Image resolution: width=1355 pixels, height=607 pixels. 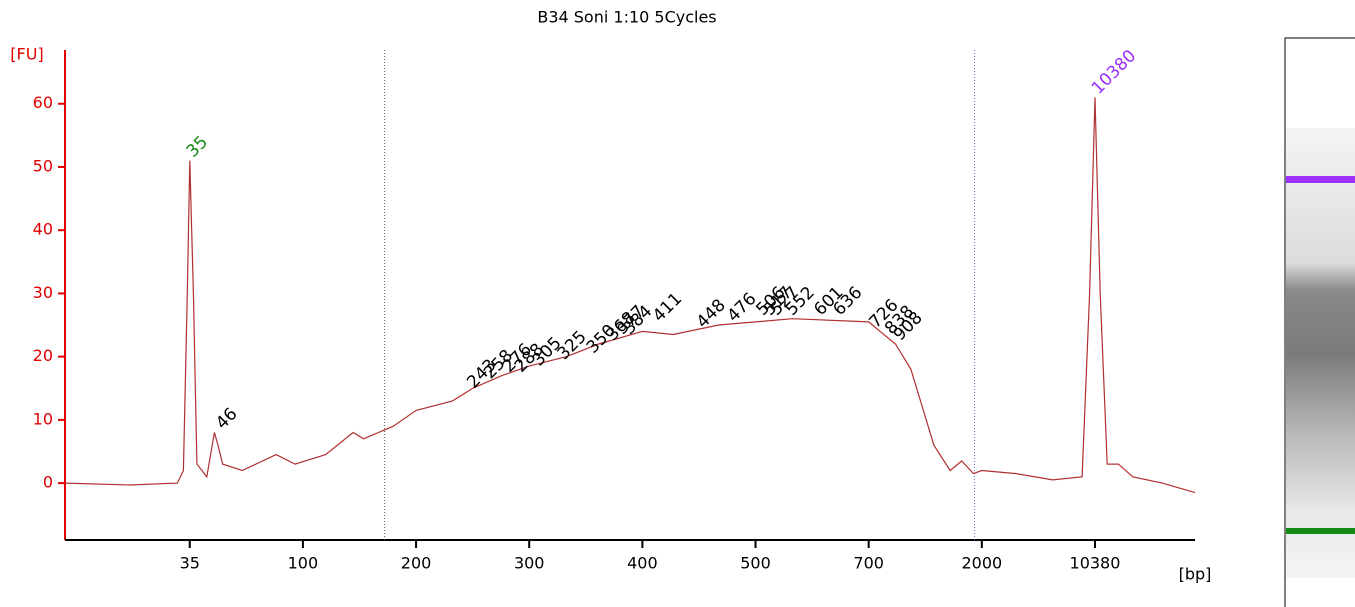 I want to click on peak-label: 35, so click(x=197, y=146).